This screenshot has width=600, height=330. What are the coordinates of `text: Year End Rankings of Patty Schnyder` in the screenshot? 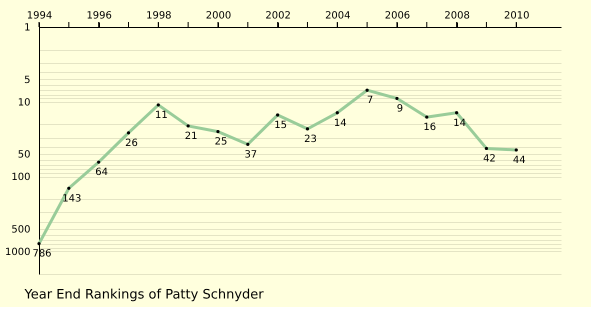 It's located at (144, 295).